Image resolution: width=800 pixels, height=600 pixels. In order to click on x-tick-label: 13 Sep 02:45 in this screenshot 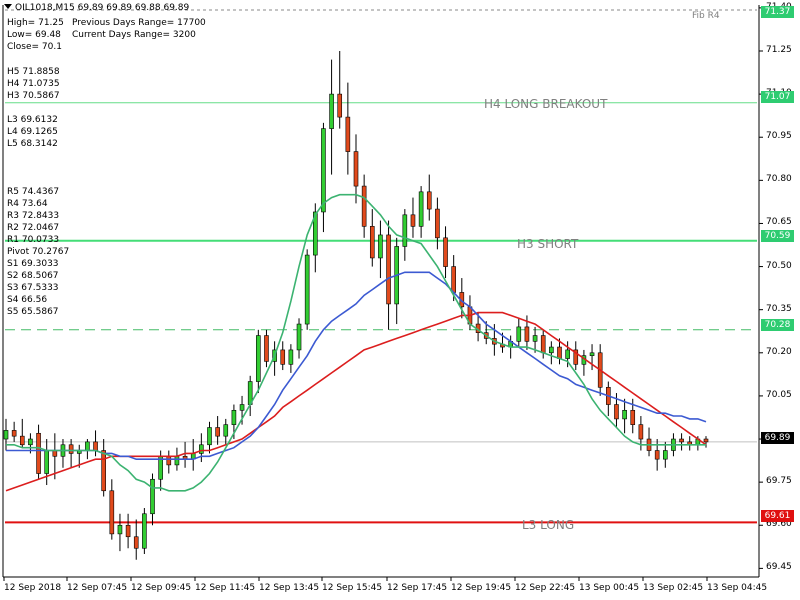, I will do `click(673, 588)`.